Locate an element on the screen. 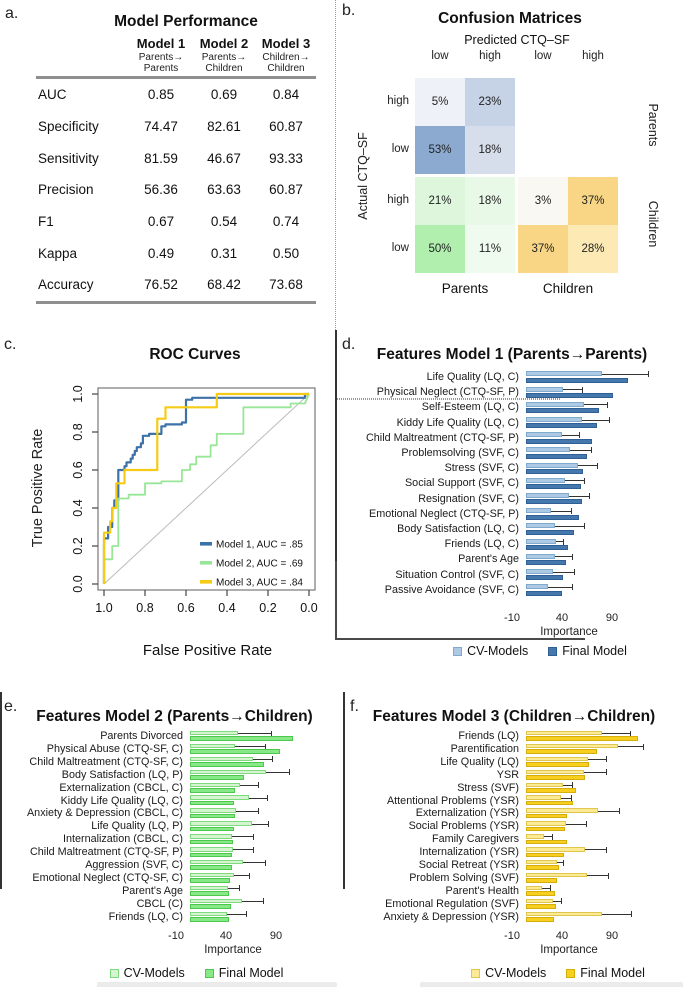 This screenshot has height=987, width=685. feature-label: Social Problems (YSR) is located at coordinates (463, 826).